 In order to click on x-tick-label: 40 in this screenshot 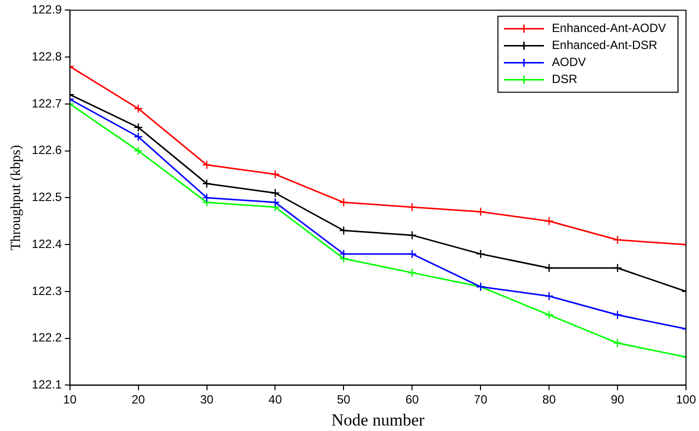, I will do `click(275, 399)`.